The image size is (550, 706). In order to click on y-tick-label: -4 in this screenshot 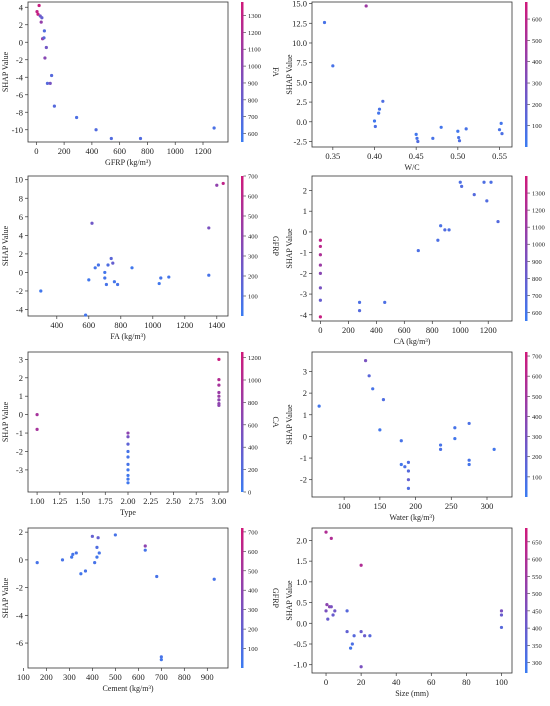, I will do `click(20, 615)`.